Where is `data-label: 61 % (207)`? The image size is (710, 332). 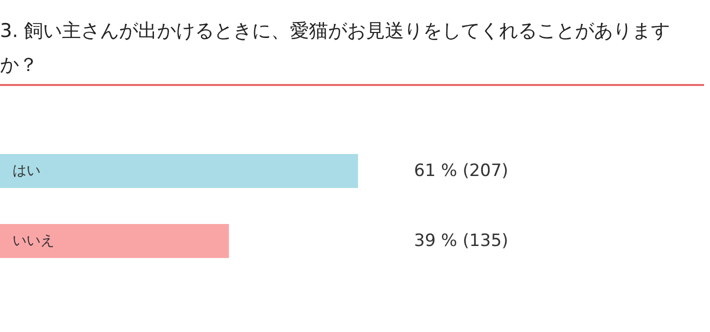 data-label: 61 % (207) is located at coordinates (461, 171).